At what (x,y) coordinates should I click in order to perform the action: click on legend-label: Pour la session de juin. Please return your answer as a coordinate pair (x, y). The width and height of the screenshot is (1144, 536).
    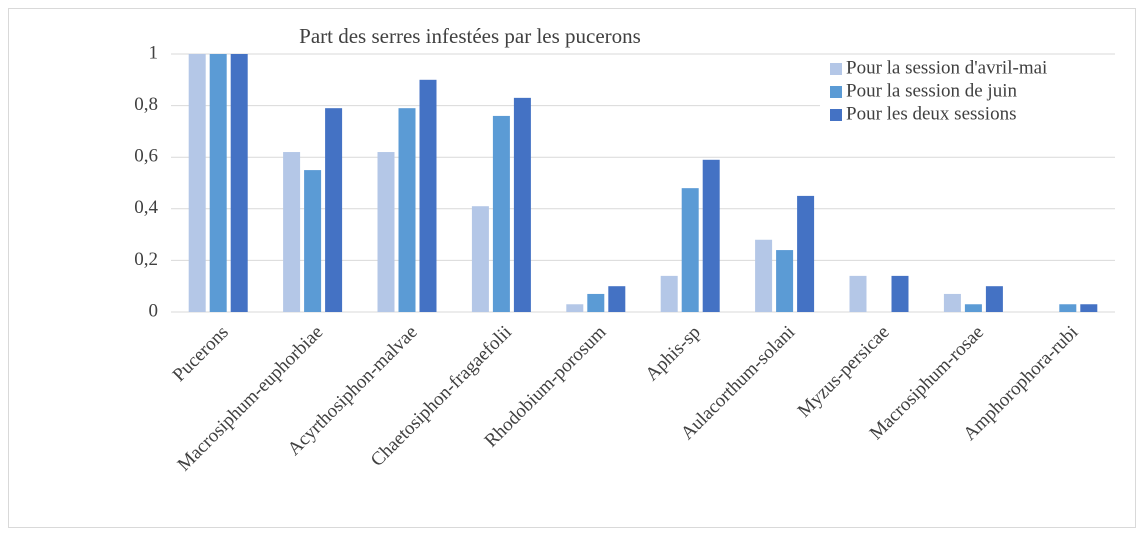
    Looking at the image, I should click on (931, 90).